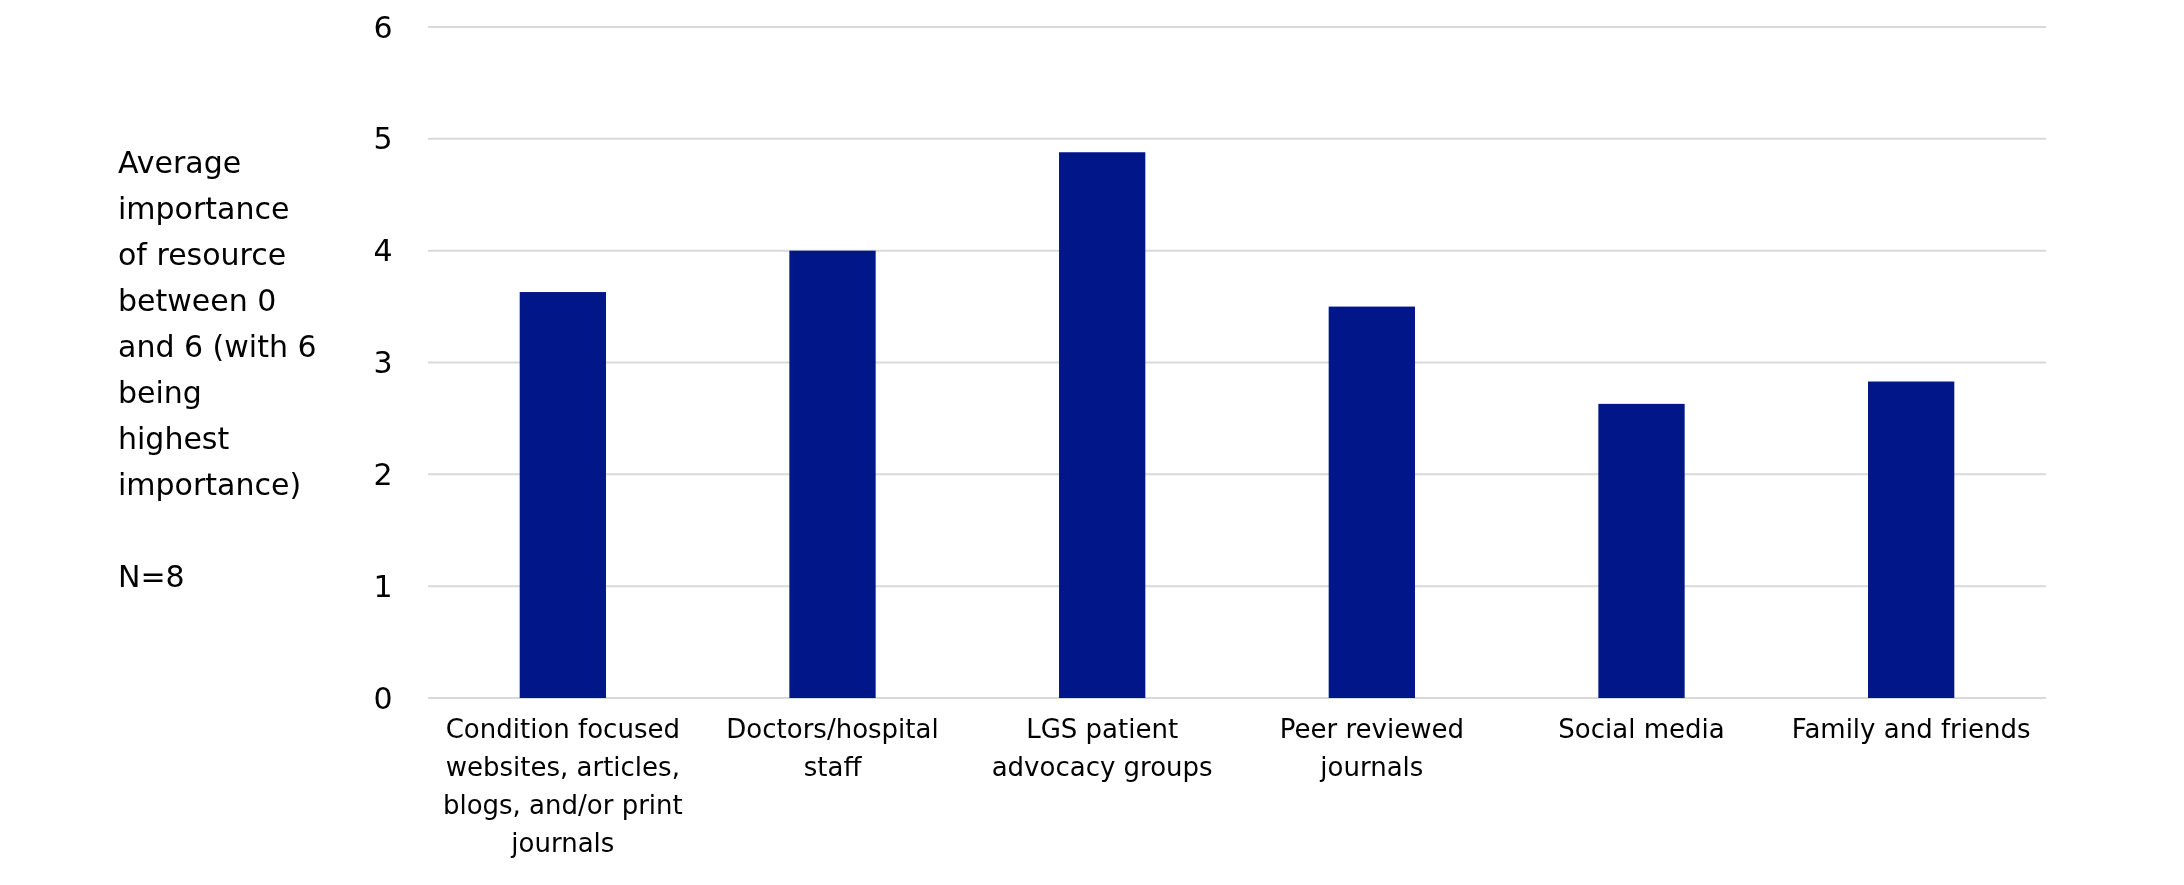  What do you see at coordinates (383, 27) in the screenshot?
I see `y-tick-label: 6` at bounding box center [383, 27].